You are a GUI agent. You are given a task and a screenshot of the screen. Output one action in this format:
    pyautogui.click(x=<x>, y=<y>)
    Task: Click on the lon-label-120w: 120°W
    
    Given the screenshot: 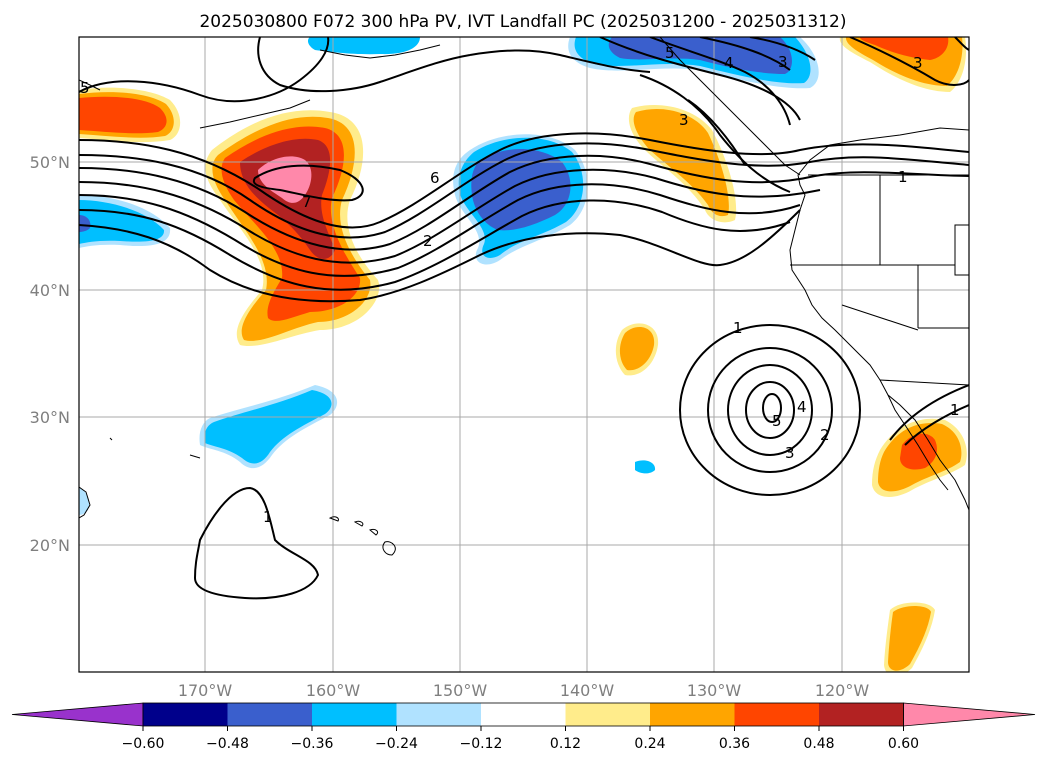 What is the action you would take?
    pyautogui.click(x=842, y=690)
    